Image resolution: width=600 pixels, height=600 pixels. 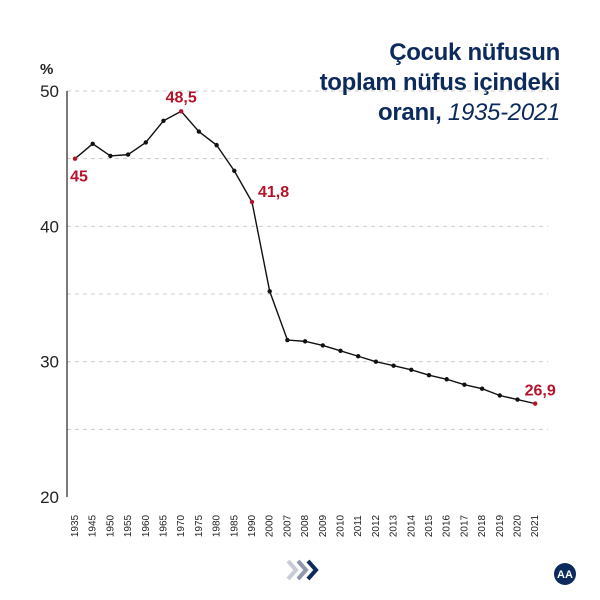 I want to click on data-label: 45, so click(x=79, y=177).